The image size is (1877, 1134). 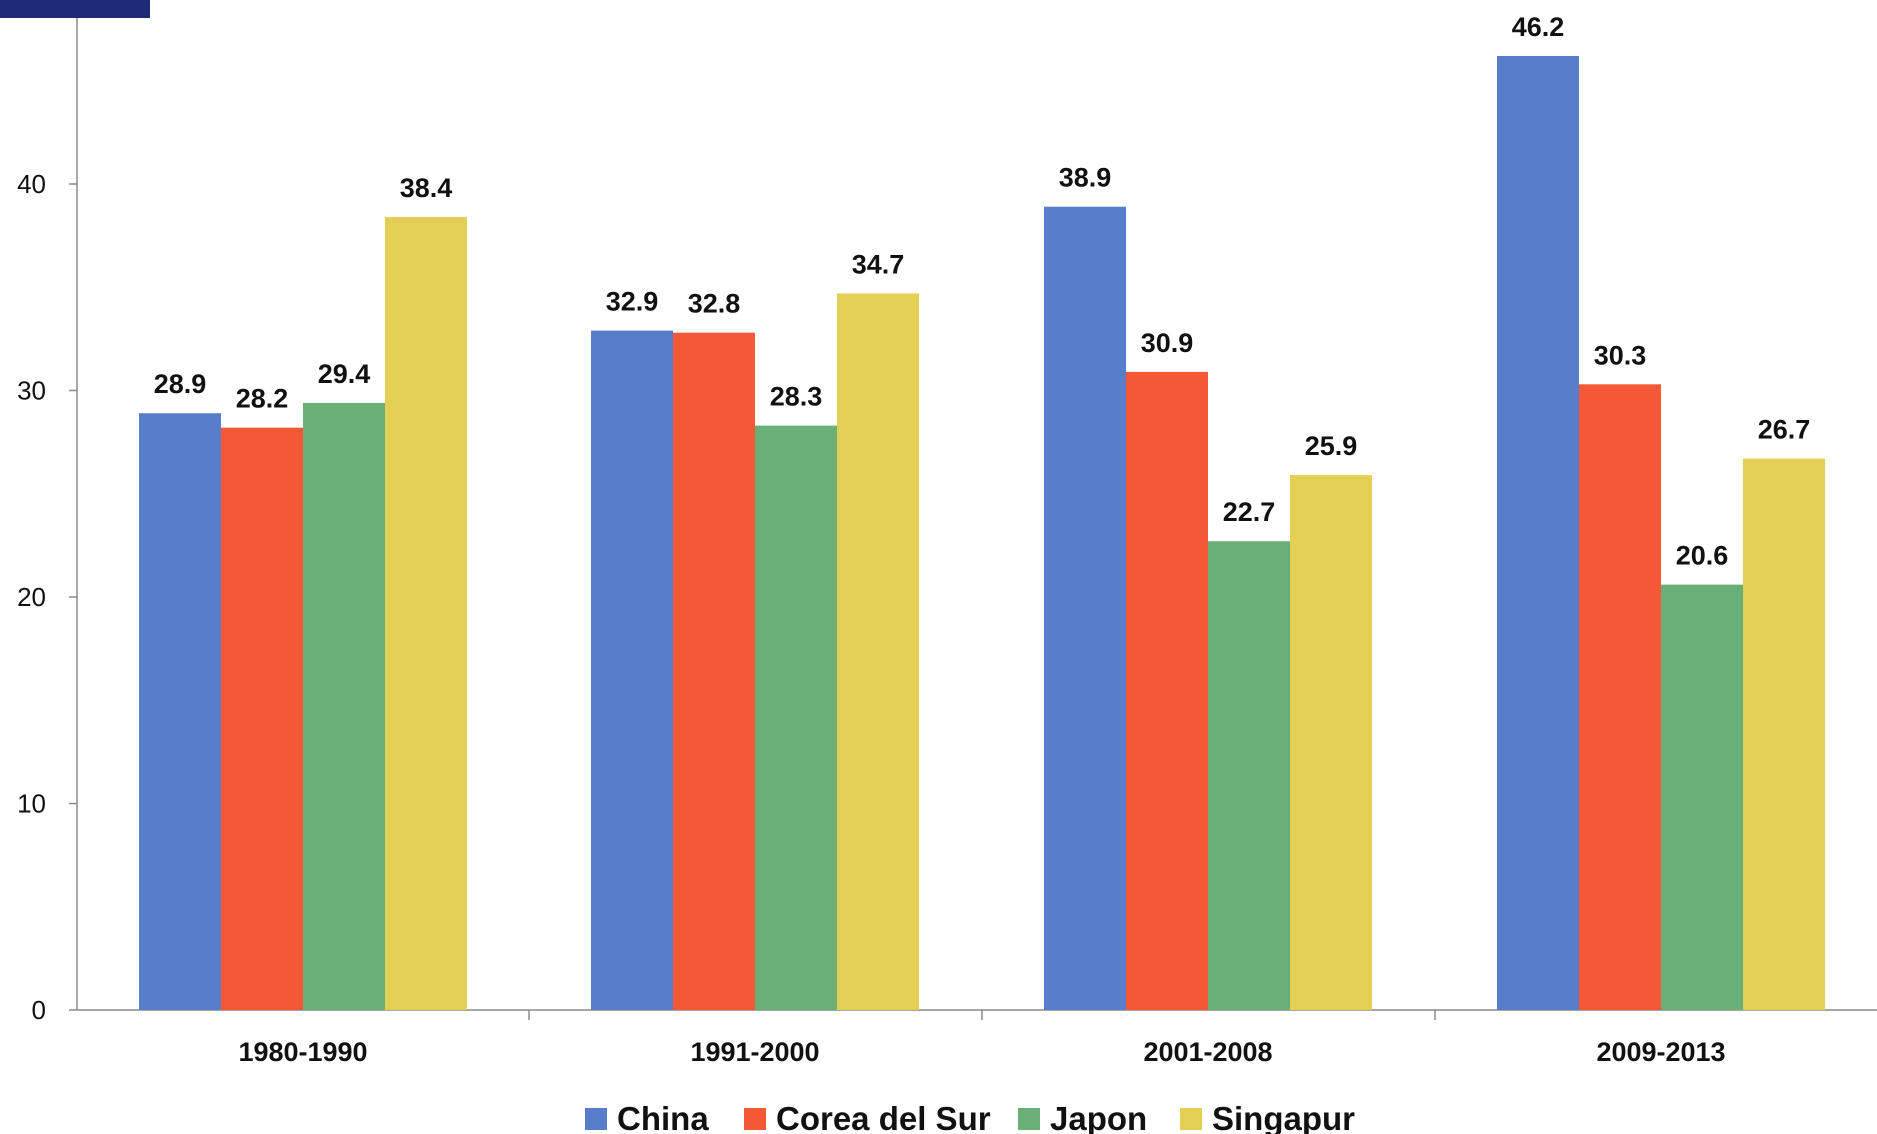 I want to click on data-label: 28.3, so click(x=796, y=397).